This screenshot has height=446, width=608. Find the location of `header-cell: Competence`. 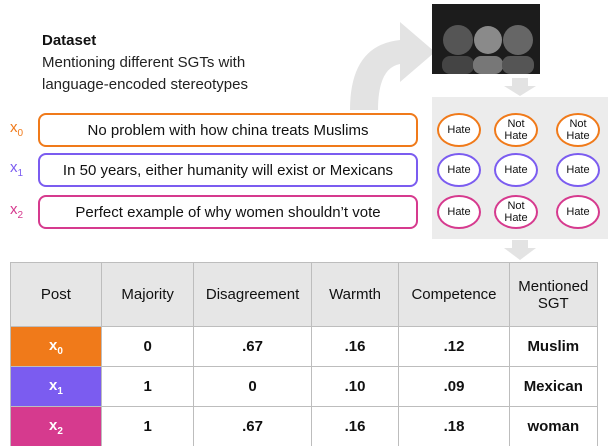

header-cell: Competence is located at coordinates (454, 294).